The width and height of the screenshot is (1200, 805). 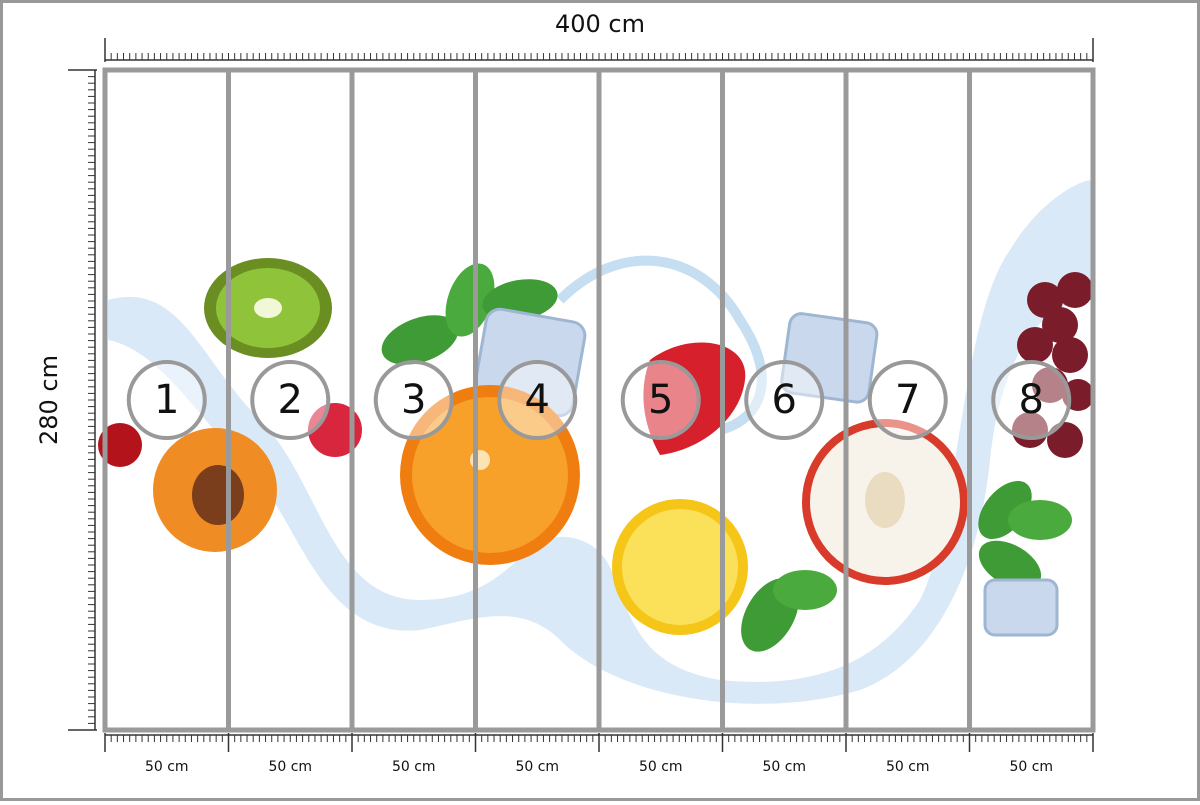 What do you see at coordinates (885, 500) in the screenshot?
I see `apple-core` at bounding box center [885, 500].